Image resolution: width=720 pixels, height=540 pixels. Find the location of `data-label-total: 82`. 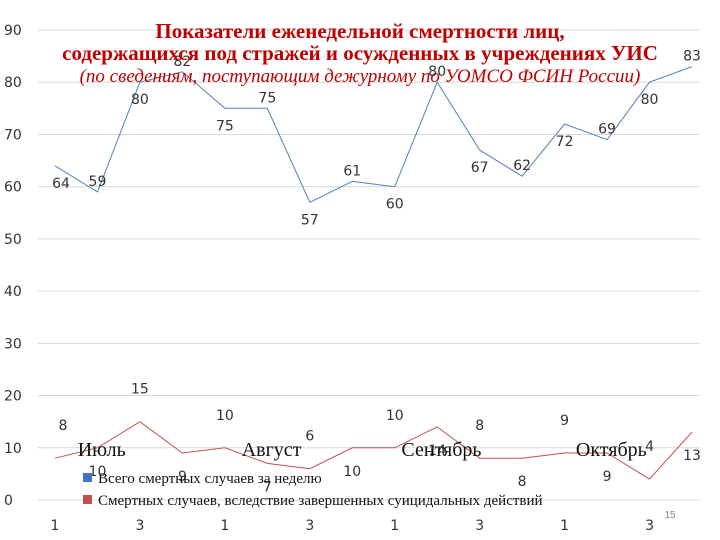

data-label-total: 82 is located at coordinates (182, 62).